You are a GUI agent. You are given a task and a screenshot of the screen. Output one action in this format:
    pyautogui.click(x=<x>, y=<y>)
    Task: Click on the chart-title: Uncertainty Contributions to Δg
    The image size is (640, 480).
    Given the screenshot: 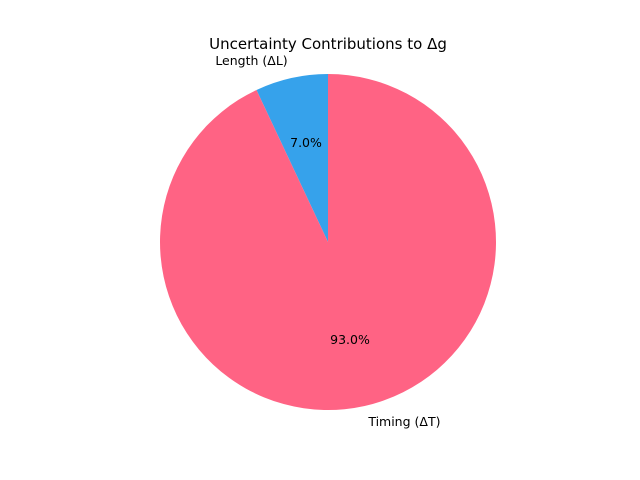 What is the action you would take?
    pyautogui.click(x=328, y=44)
    